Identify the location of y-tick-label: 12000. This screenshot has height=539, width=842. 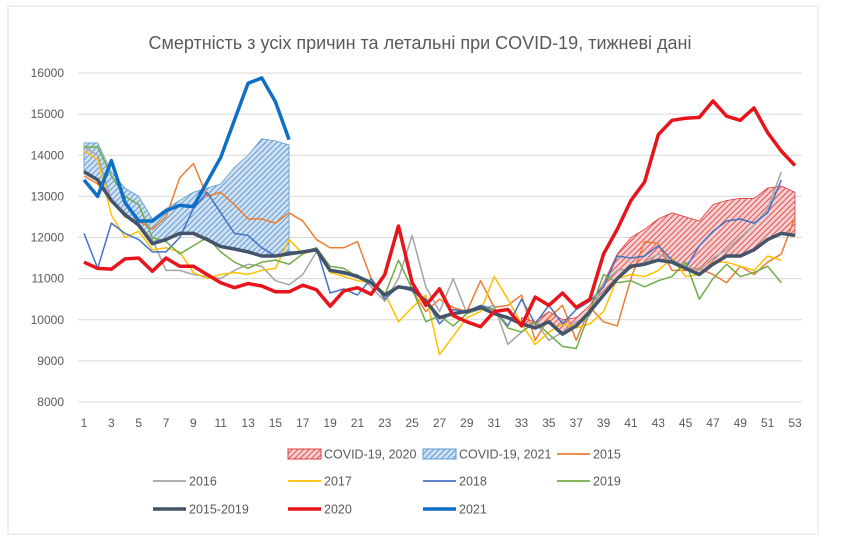
(48, 238).